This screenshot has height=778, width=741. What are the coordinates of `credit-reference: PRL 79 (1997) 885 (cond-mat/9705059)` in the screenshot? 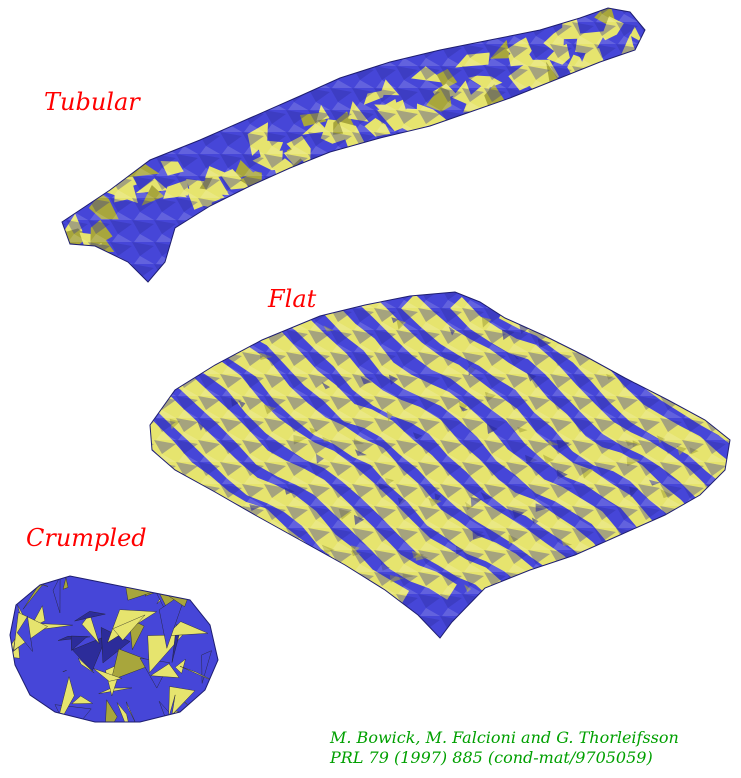 It's located at (491, 757).